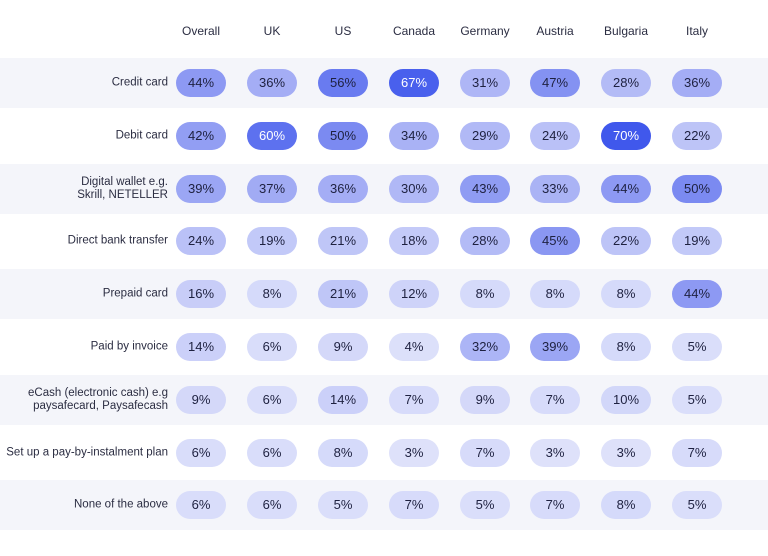 This screenshot has height=556, width=768. Describe the element at coordinates (414, 188) in the screenshot. I see `heatmap-cell: 30%` at that location.